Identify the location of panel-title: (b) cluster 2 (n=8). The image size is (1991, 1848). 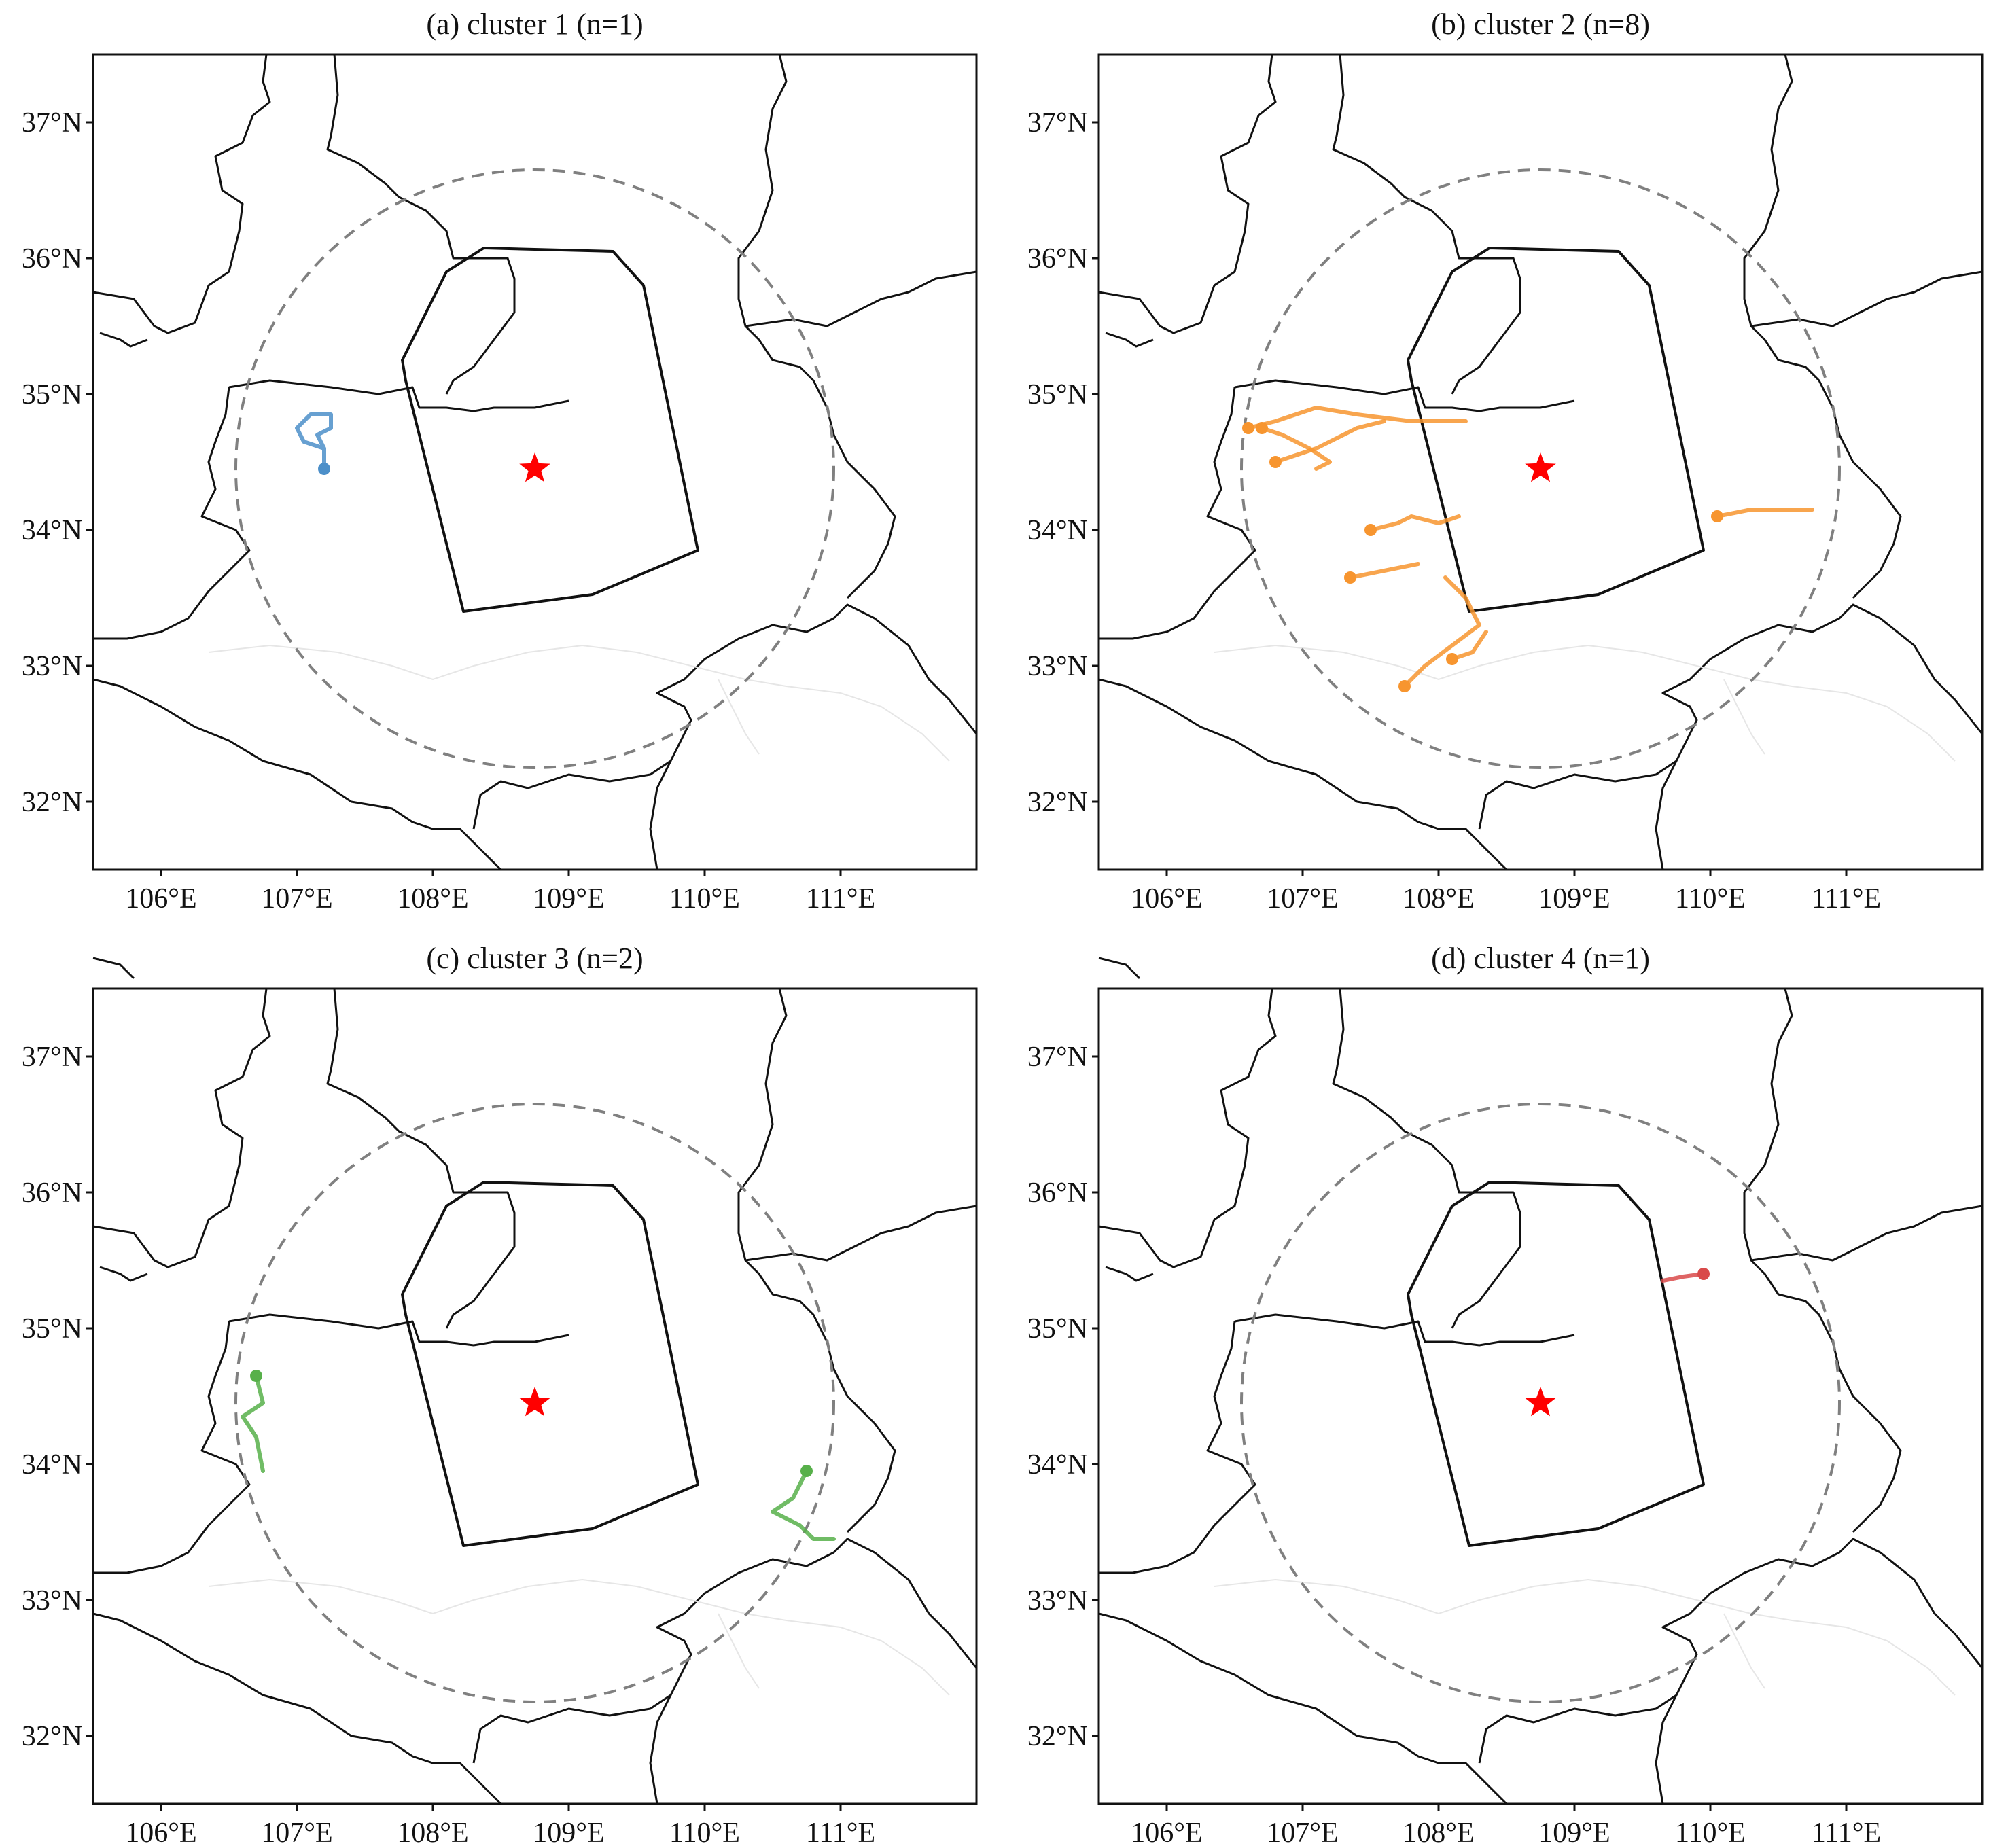
(1540, 24).